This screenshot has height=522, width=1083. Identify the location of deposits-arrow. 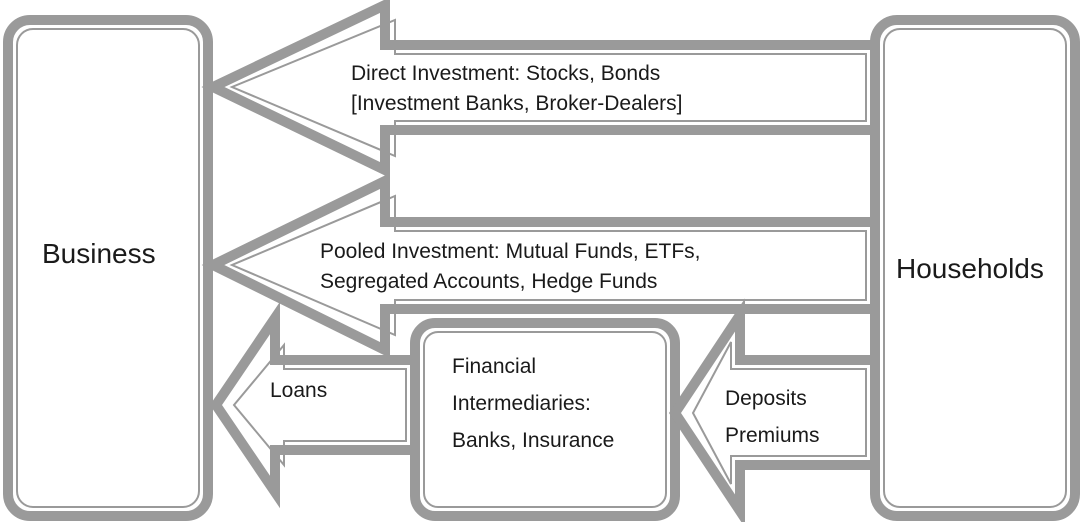
(774, 410).